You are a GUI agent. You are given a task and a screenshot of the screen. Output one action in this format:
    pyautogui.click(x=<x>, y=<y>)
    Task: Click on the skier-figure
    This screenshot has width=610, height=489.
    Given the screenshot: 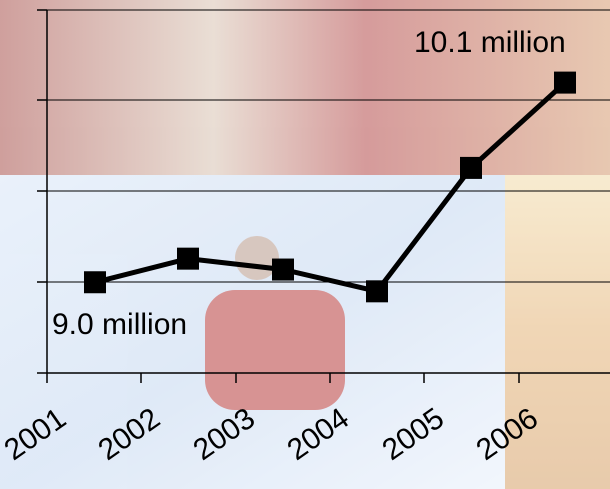 What is the action you would take?
    pyautogui.click(x=275, y=350)
    